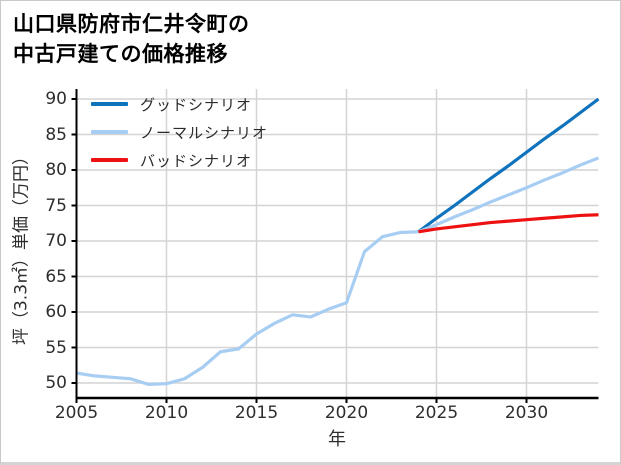  Describe the element at coordinates (21, 246) in the screenshot. I see `y-axis-label: 坪（3.3㎡）単価（万円）` at that location.